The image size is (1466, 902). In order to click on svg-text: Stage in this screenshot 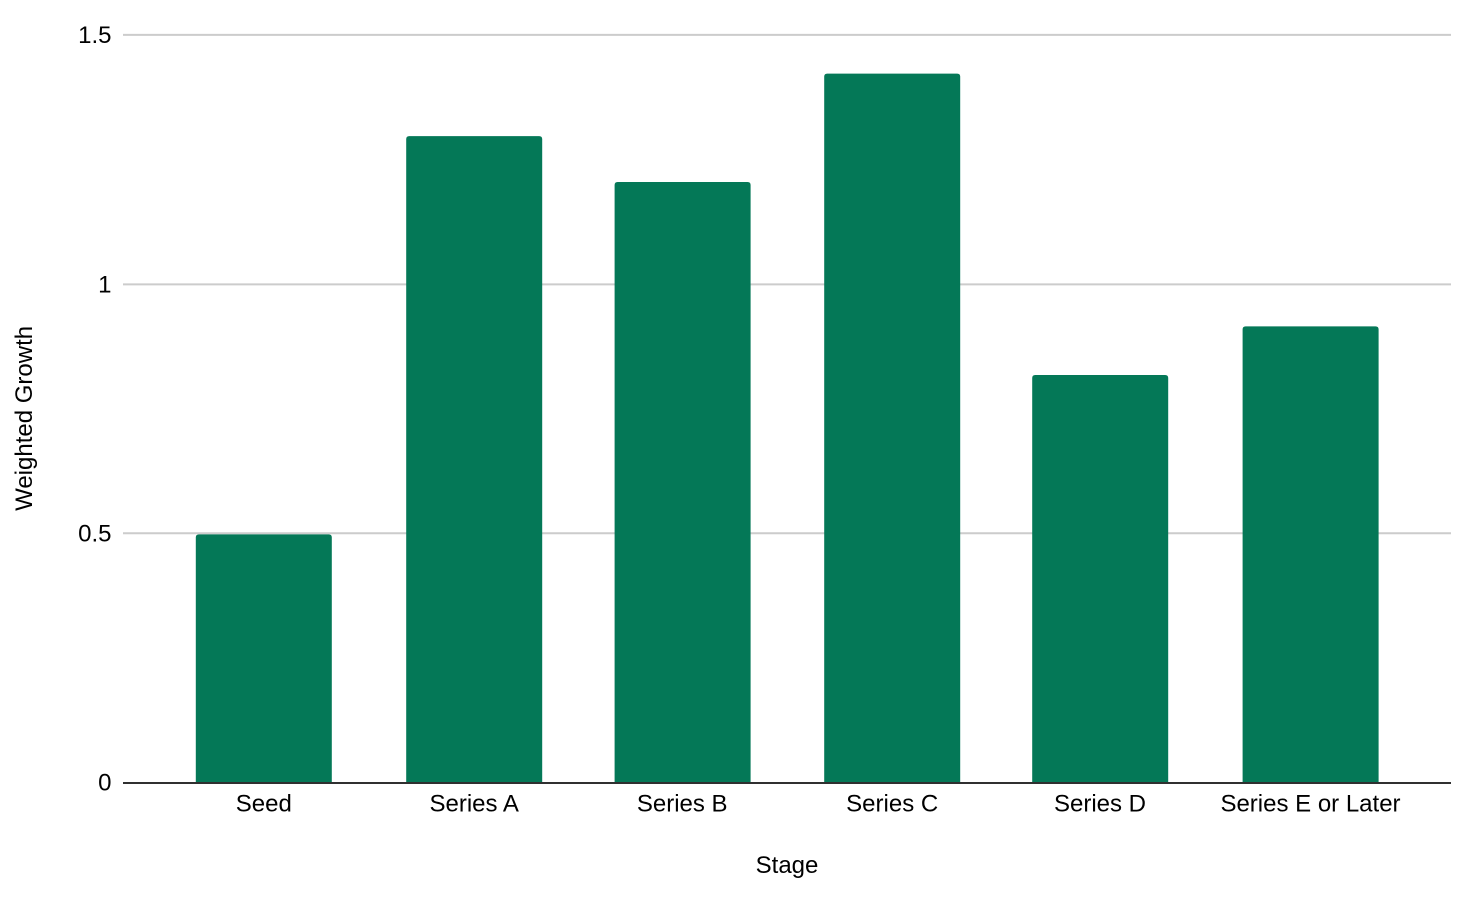, I will do `click(787, 865)`.